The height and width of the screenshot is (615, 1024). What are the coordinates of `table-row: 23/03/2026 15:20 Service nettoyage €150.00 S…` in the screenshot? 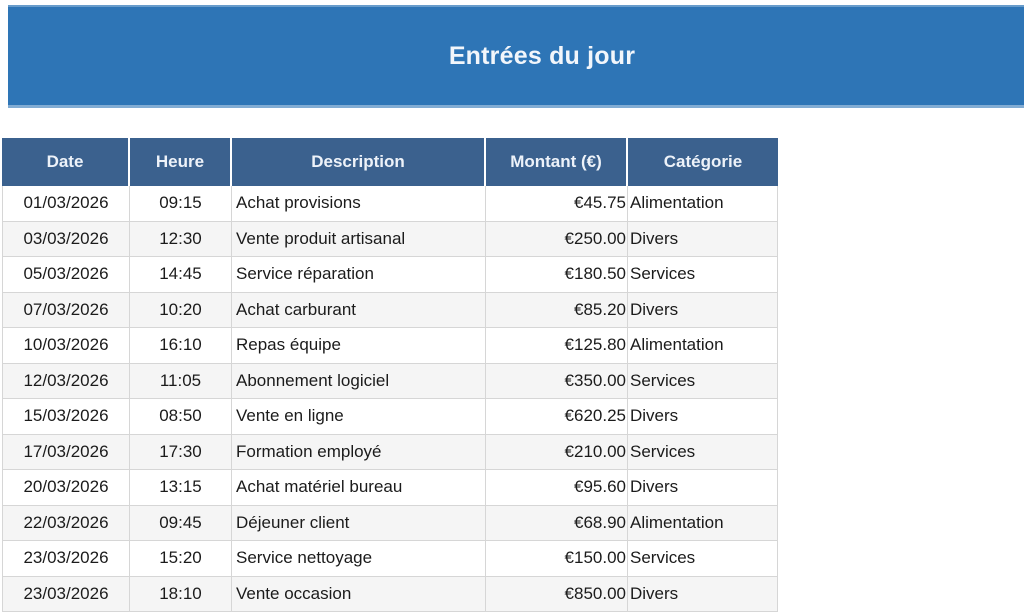 It's located at (390, 559).